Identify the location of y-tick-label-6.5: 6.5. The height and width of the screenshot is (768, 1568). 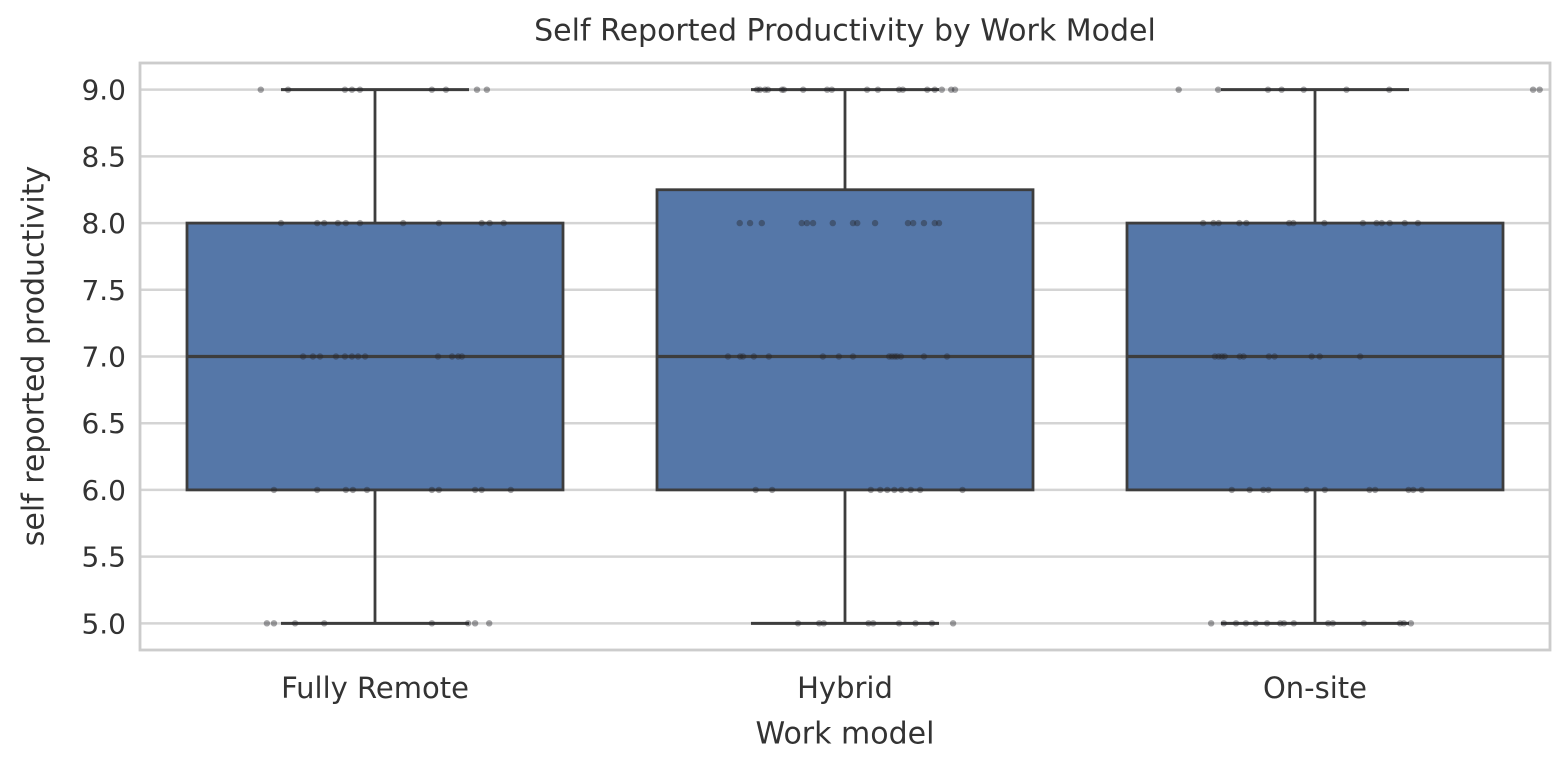
(103, 423).